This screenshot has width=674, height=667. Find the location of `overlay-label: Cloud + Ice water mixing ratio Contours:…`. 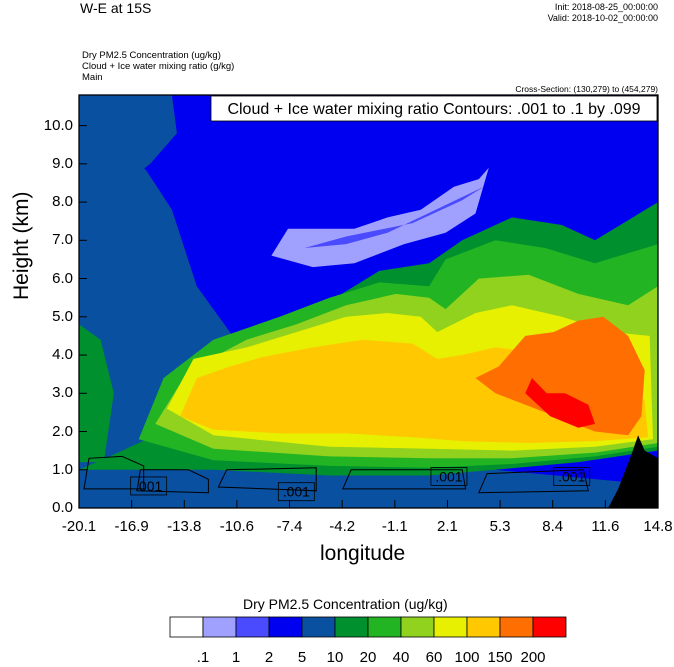

overlay-label: Cloud + Ice water mixing ratio Contours:… is located at coordinates (433, 109).